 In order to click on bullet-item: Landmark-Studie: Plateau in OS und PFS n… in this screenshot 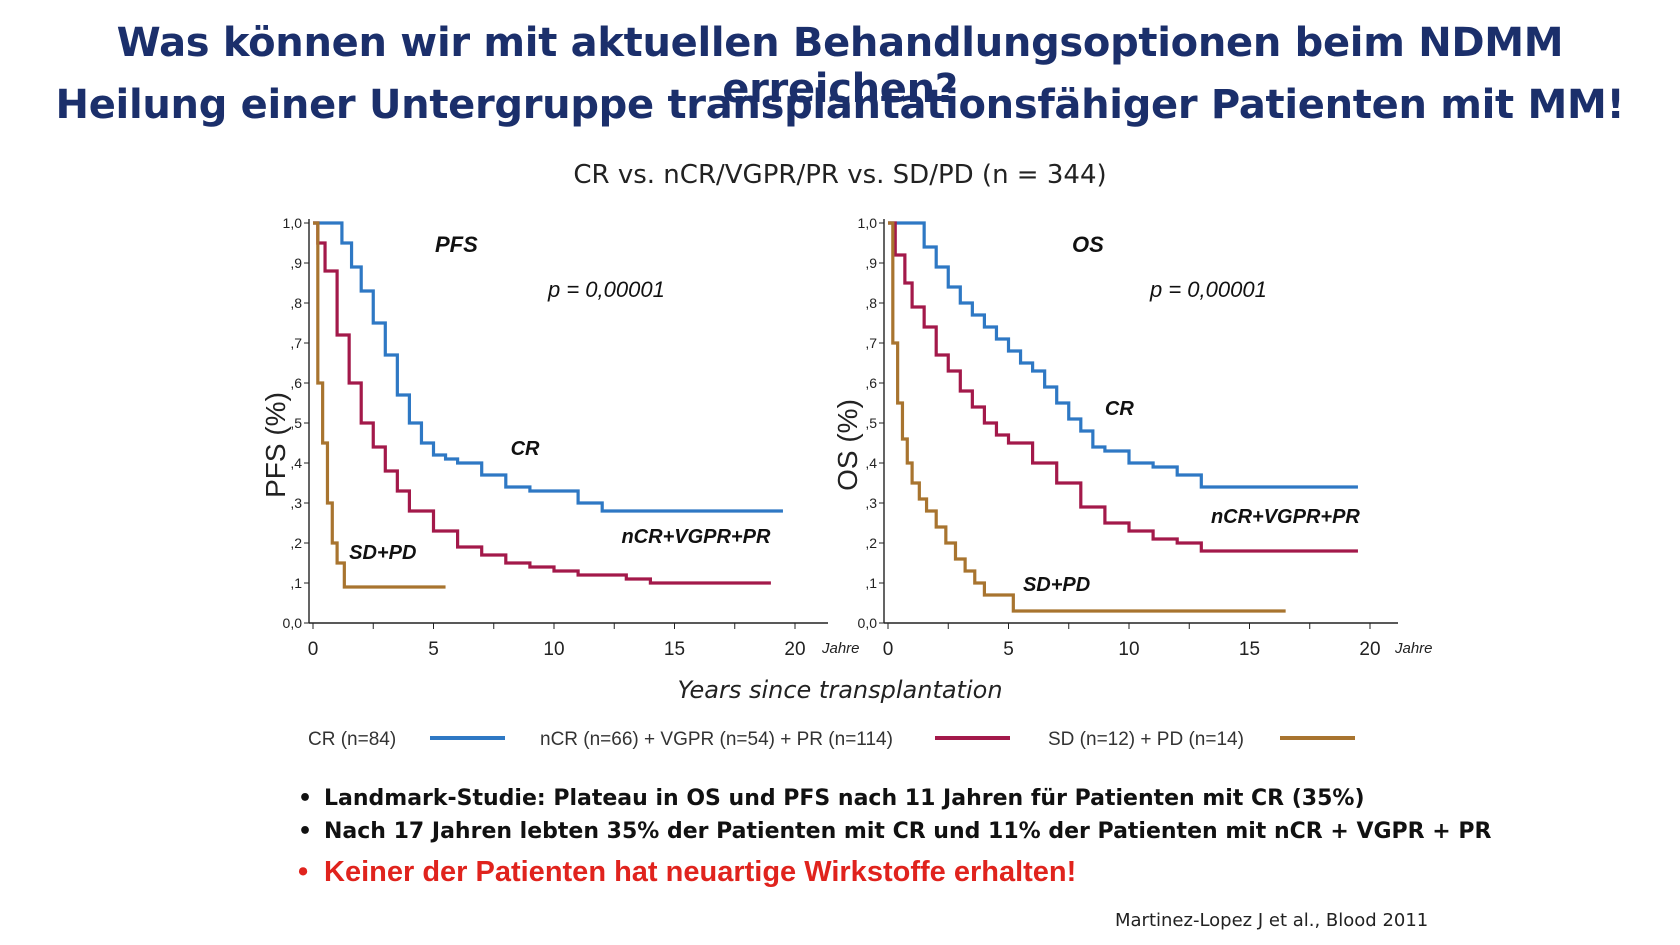, I will do `click(894, 798)`.